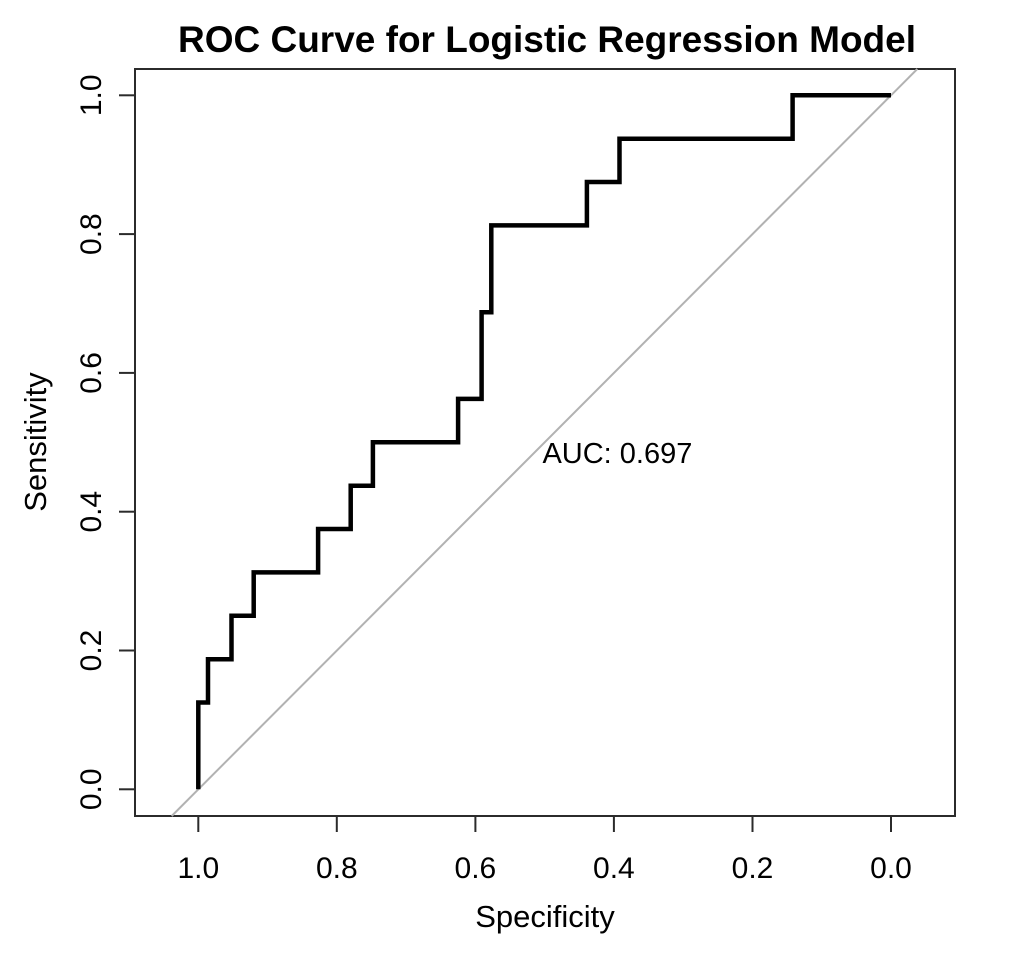 The height and width of the screenshot is (953, 1024). I want to click on x-axis: 1.0 0.8 0.6 0.4 0.2 0.0, so click(544, 850).